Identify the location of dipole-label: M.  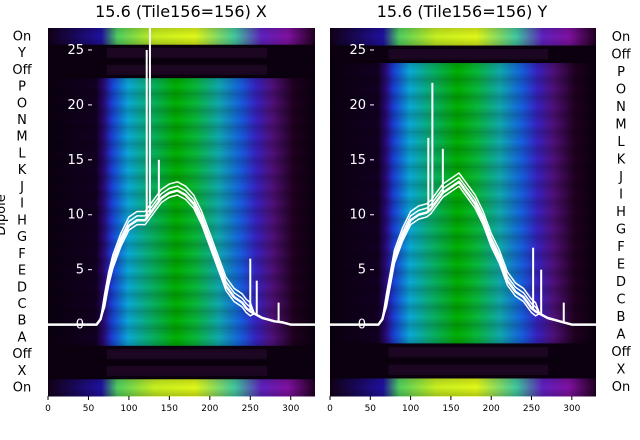
(620, 124).